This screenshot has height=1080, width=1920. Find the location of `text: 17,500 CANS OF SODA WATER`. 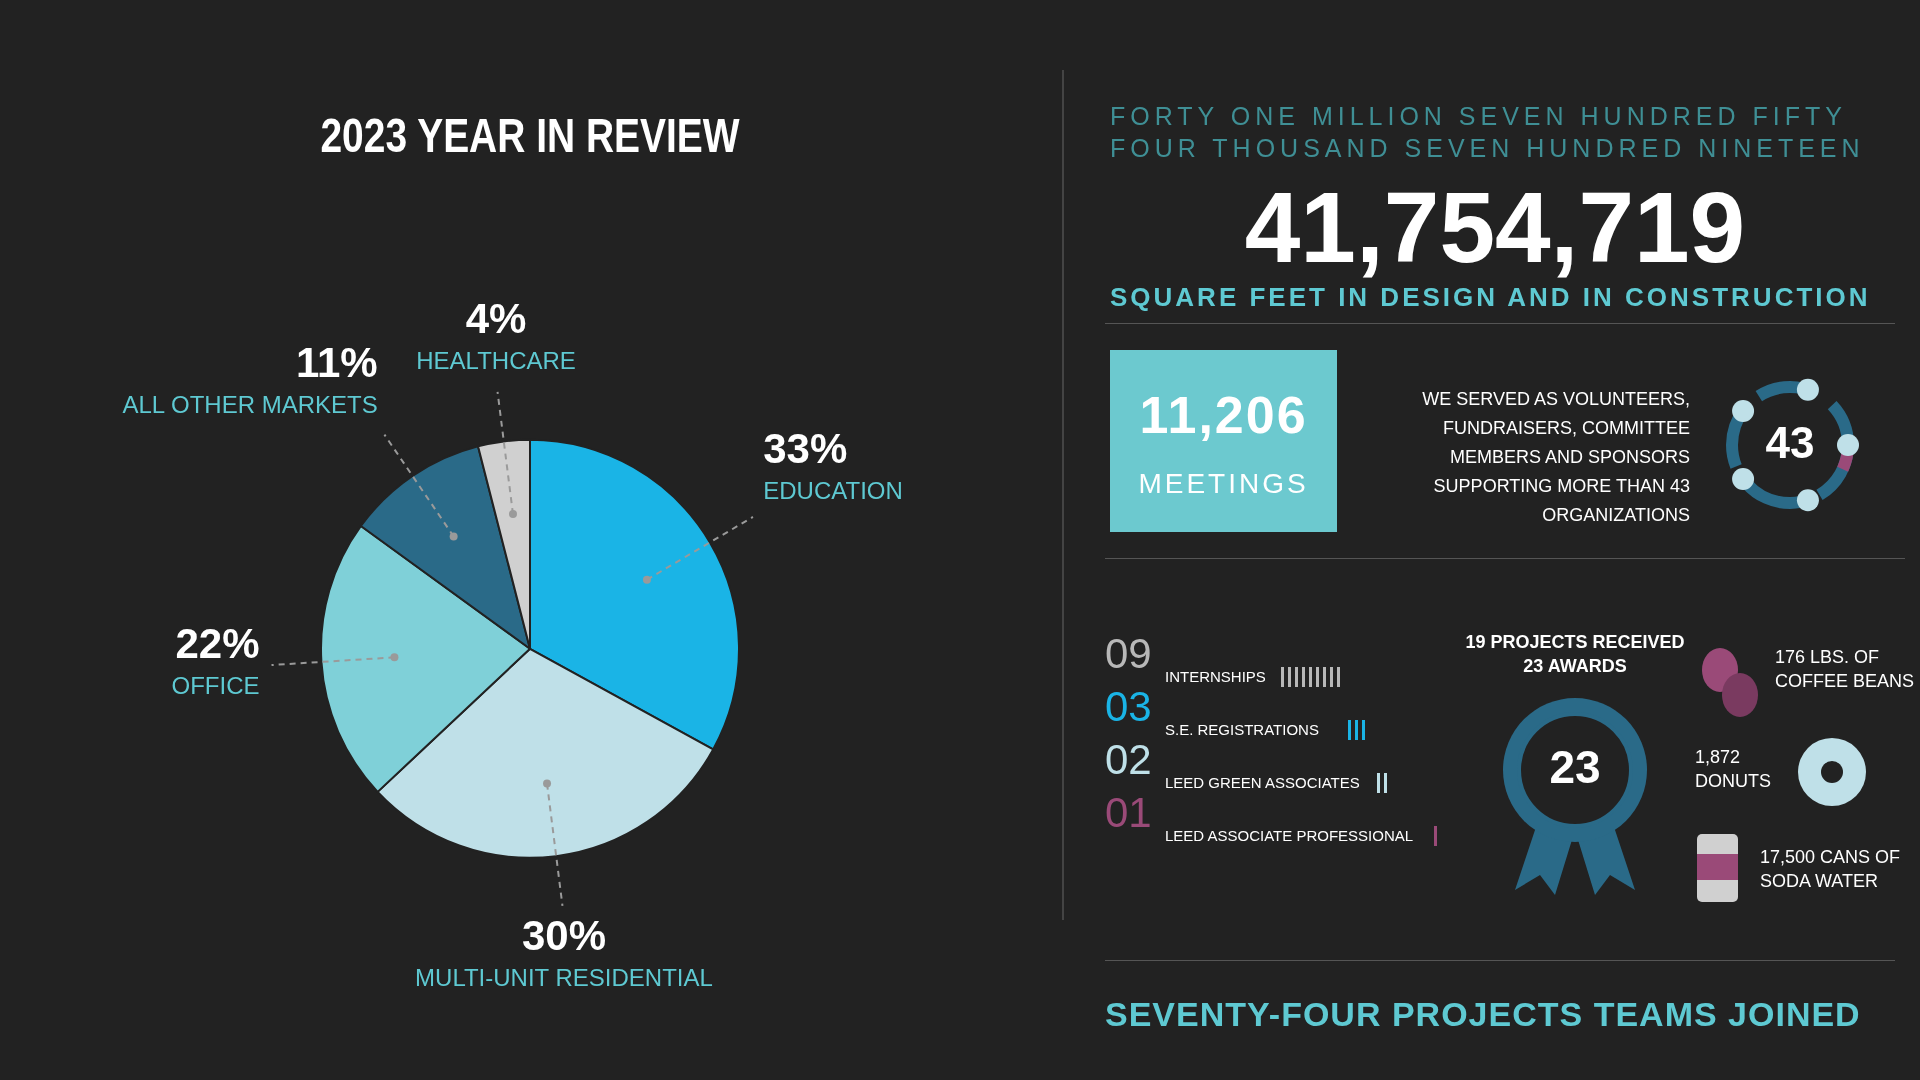

text: 17,500 CANS OF SODA WATER is located at coordinates (1831, 869).